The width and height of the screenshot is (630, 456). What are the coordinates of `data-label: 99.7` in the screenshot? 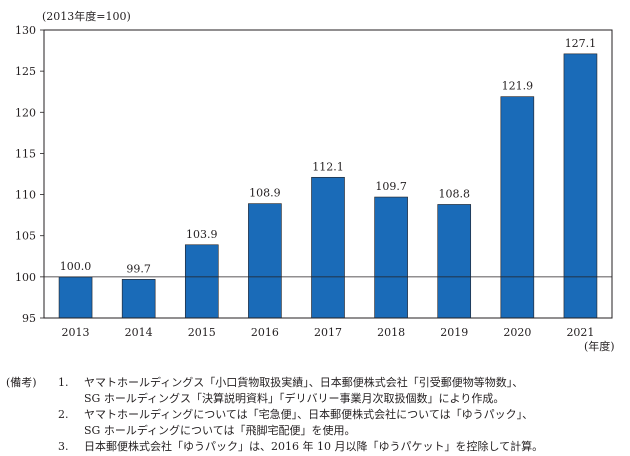 It's located at (138, 268).